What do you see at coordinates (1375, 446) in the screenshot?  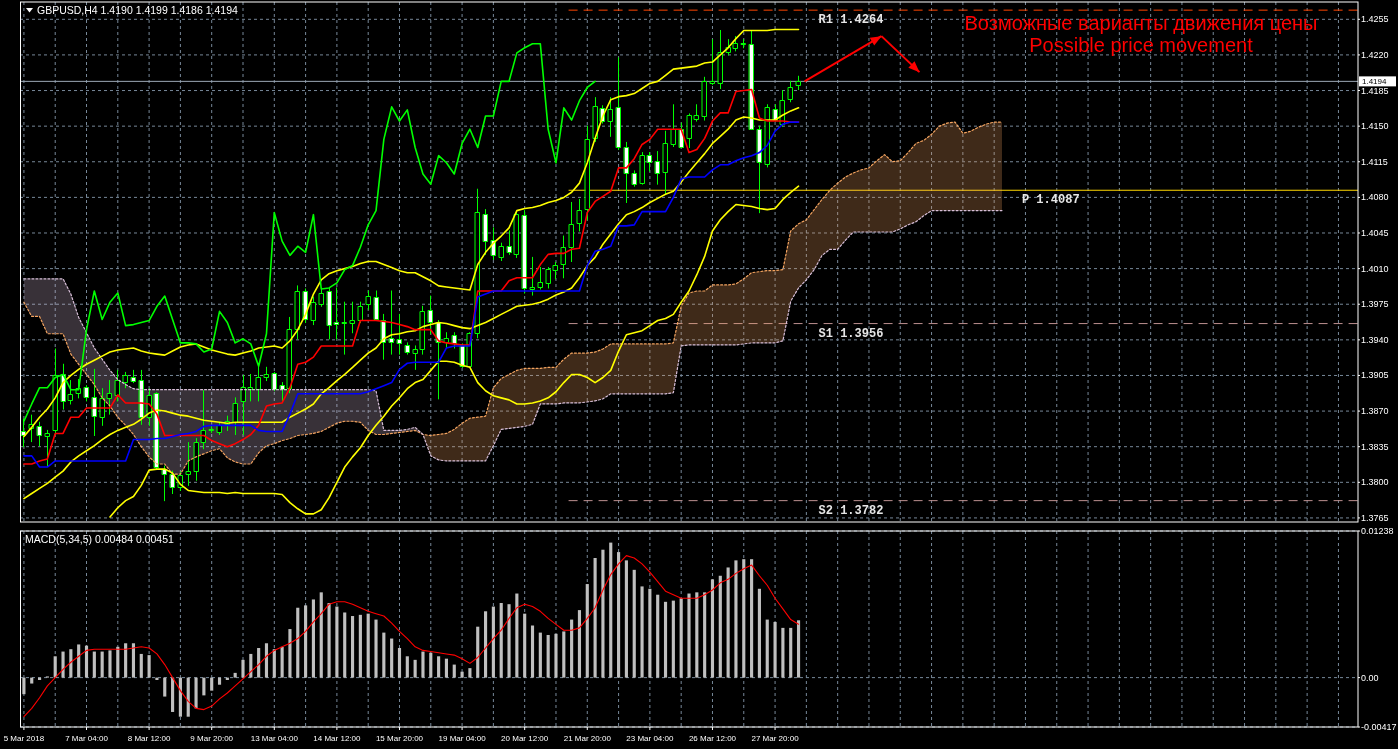 I see `y-tick-label: 1.3835` at bounding box center [1375, 446].